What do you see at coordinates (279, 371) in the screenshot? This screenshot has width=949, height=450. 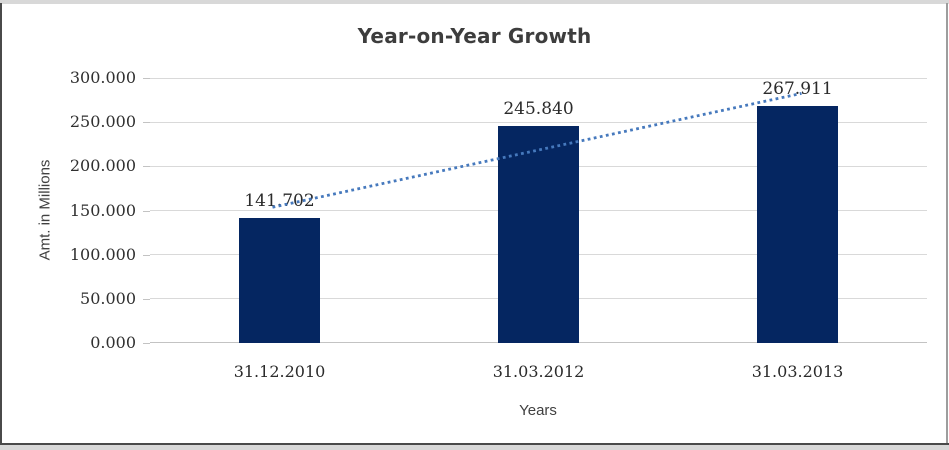 I see `x-tick-label: 31.12.2010` at bounding box center [279, 371].